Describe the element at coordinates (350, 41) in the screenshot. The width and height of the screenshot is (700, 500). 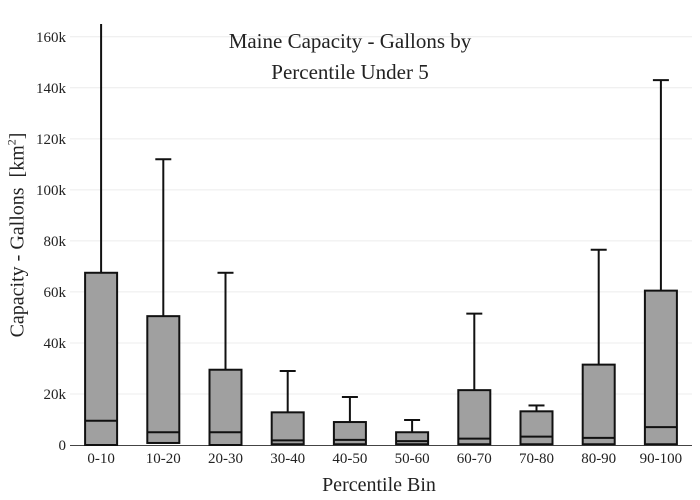
I see `chart-title-line1: Maine Capacity - Gallons by` at that location.